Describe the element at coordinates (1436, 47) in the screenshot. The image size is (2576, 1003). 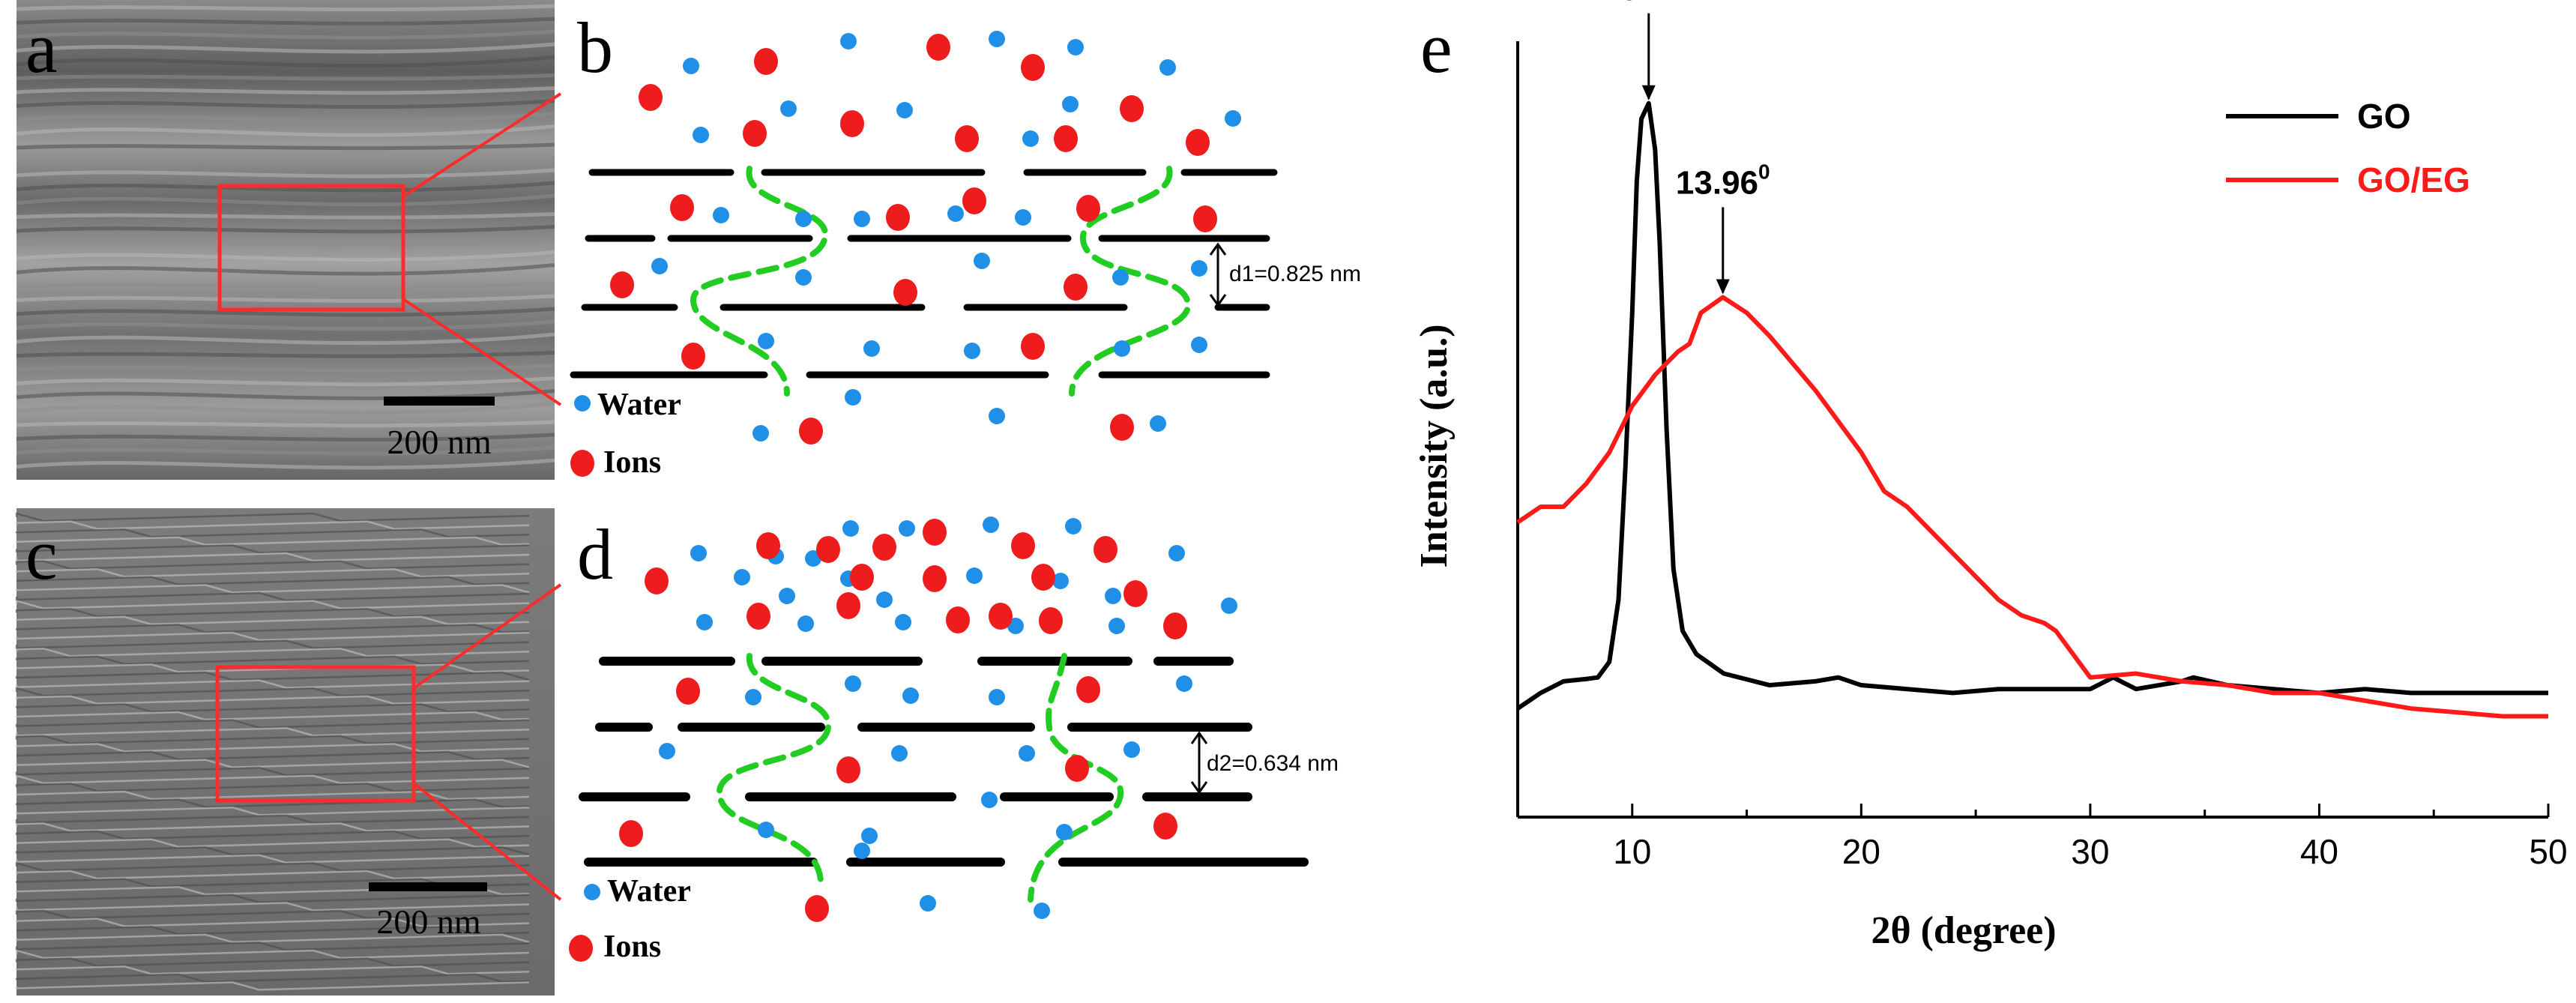
I see `panel-label-e: e` at that location.